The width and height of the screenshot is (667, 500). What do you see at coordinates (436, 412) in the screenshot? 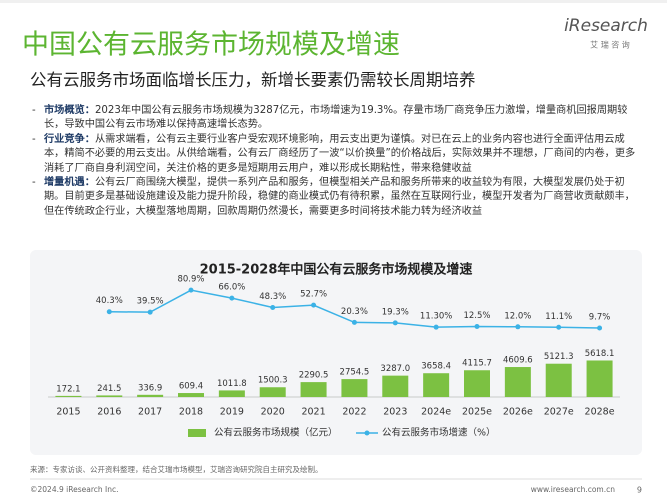
I see `x-tick-label: 2024e` at bounding box center [436, 412].